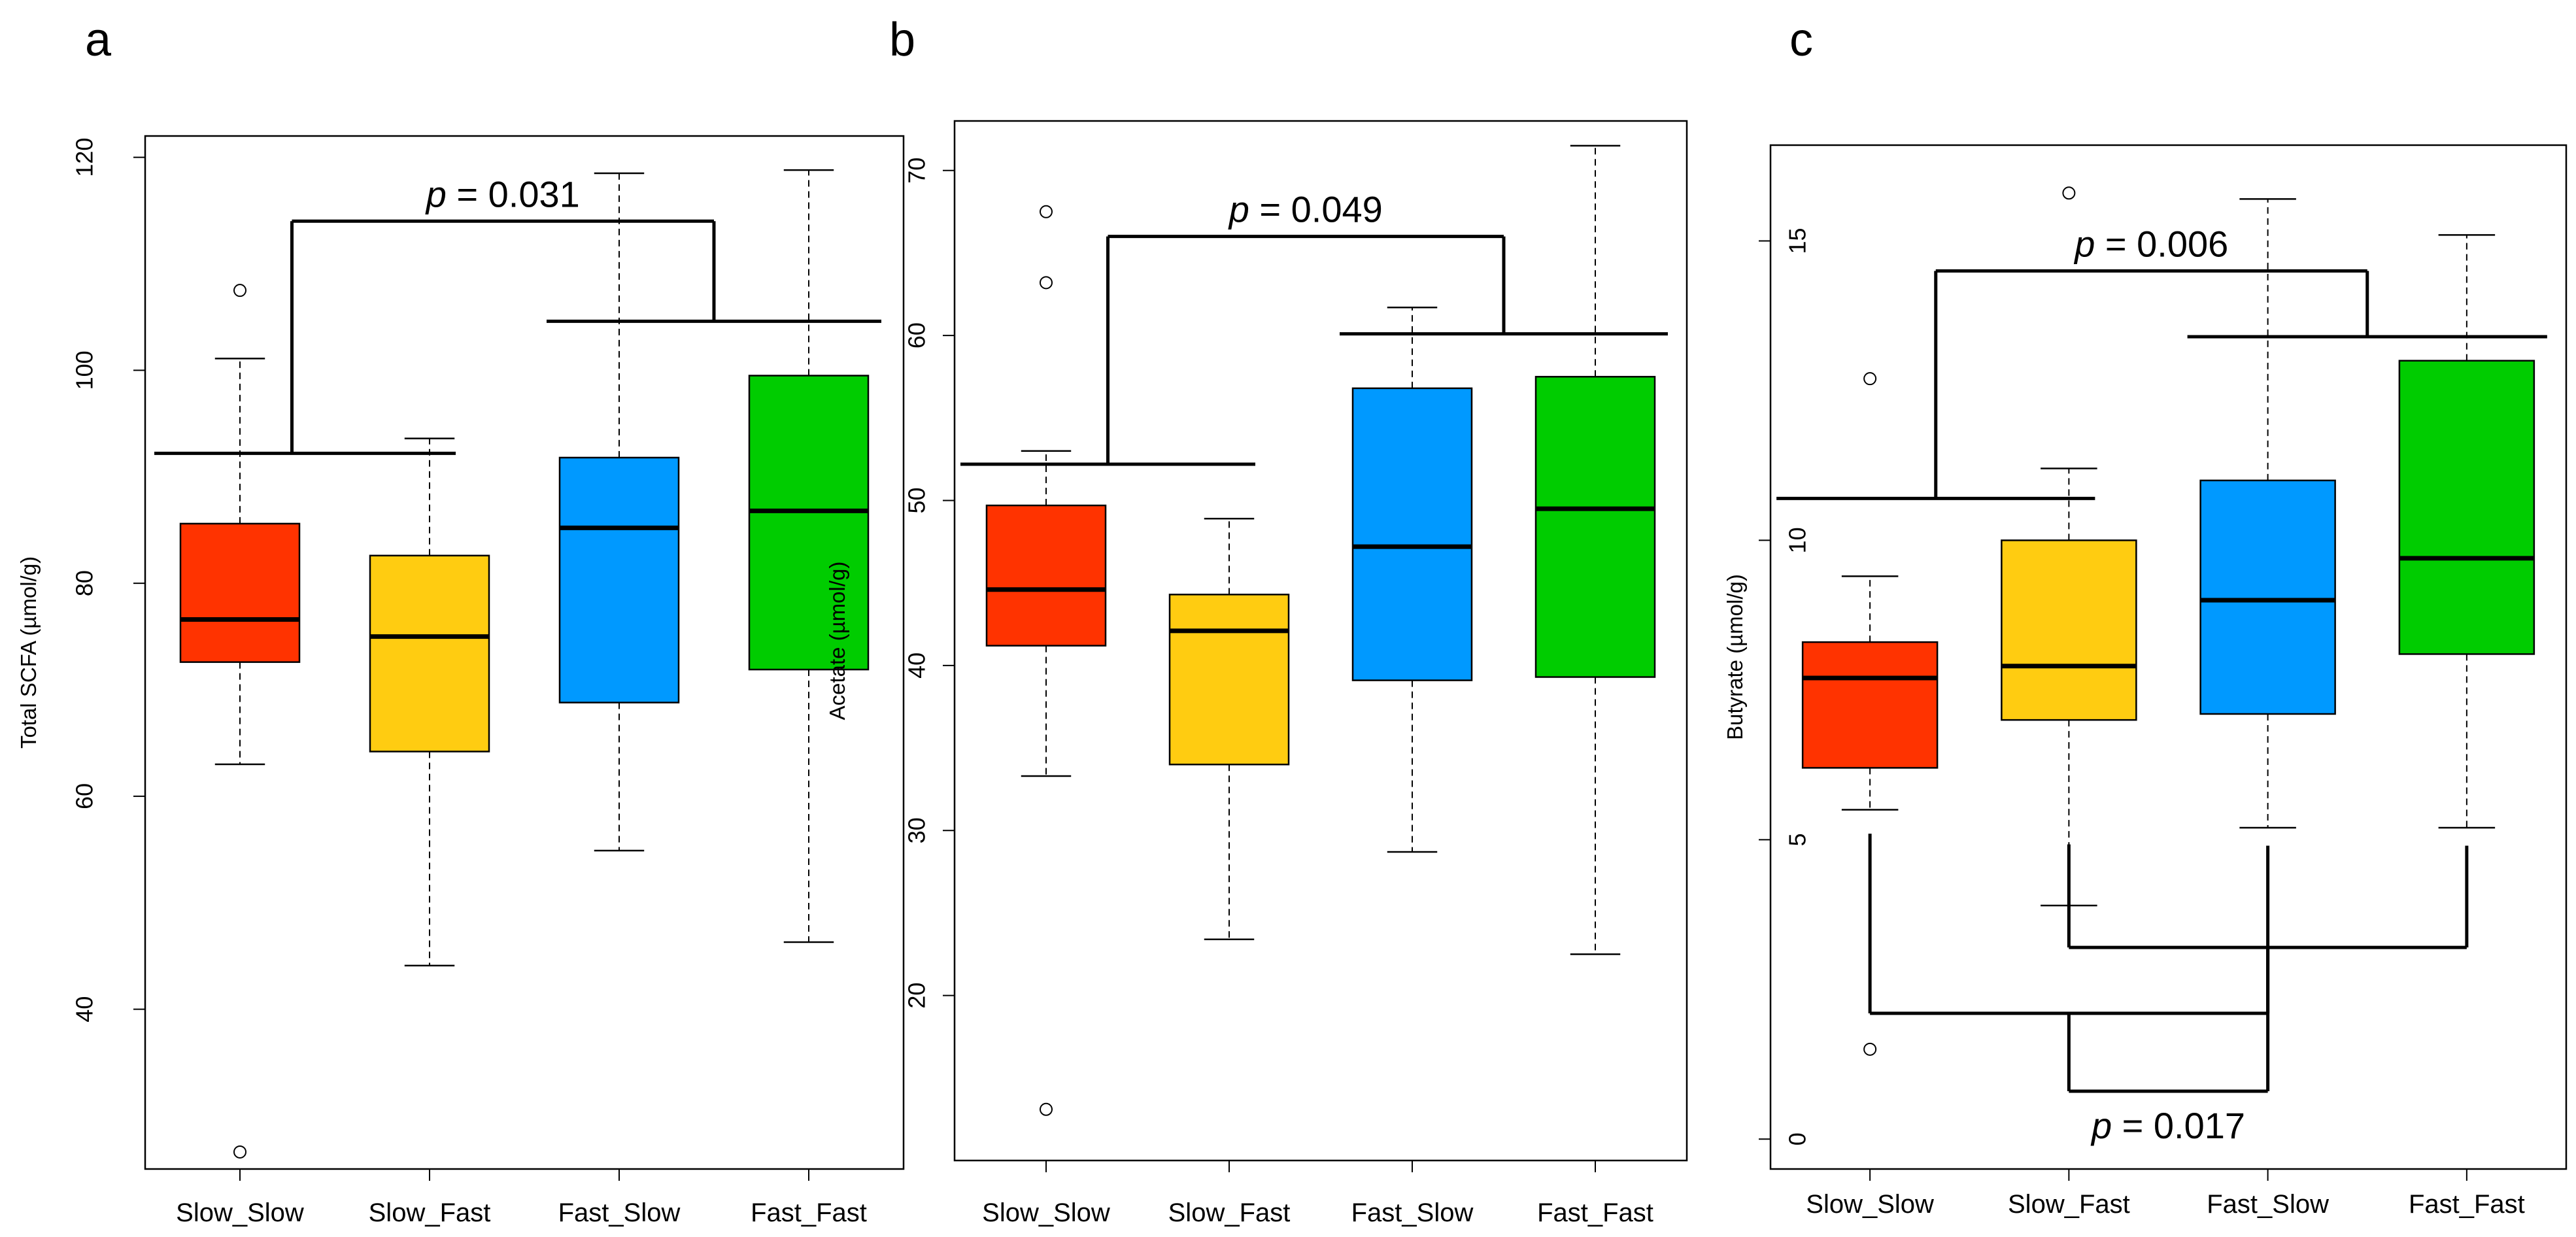  I want to click on p-value-label: p = 0.017, so click(2167, 1125).